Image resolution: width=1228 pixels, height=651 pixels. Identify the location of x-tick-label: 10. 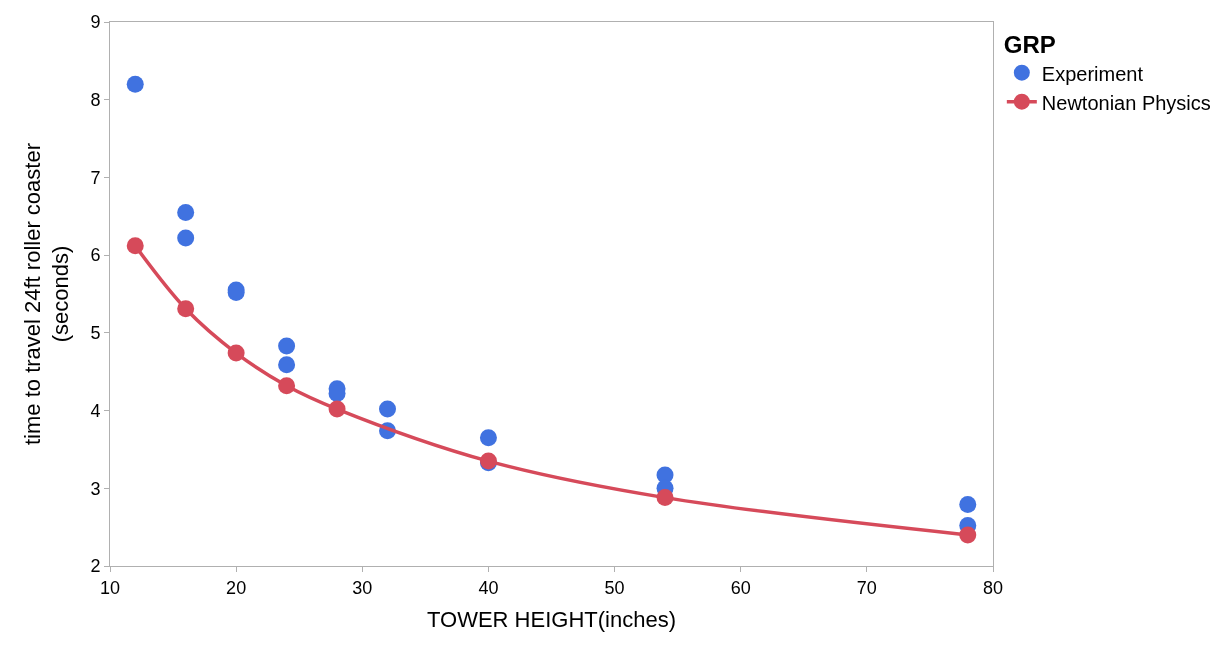
(110, 587).